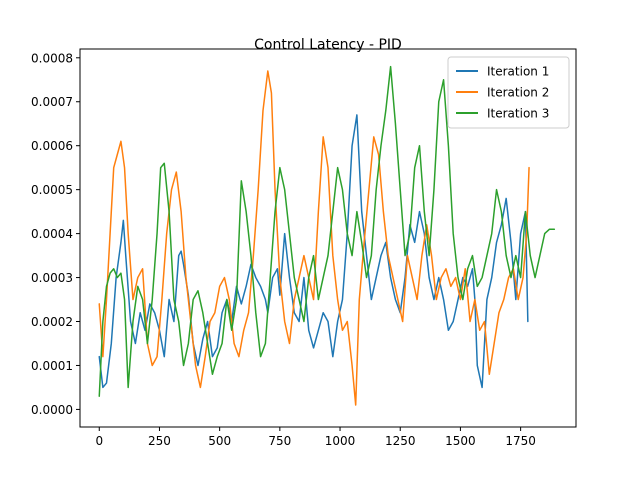  What do you see at coordinates (518, 114) in the screenshot?
I see `legend-label-3: Iteration 3` at bounding box center [518, 114].